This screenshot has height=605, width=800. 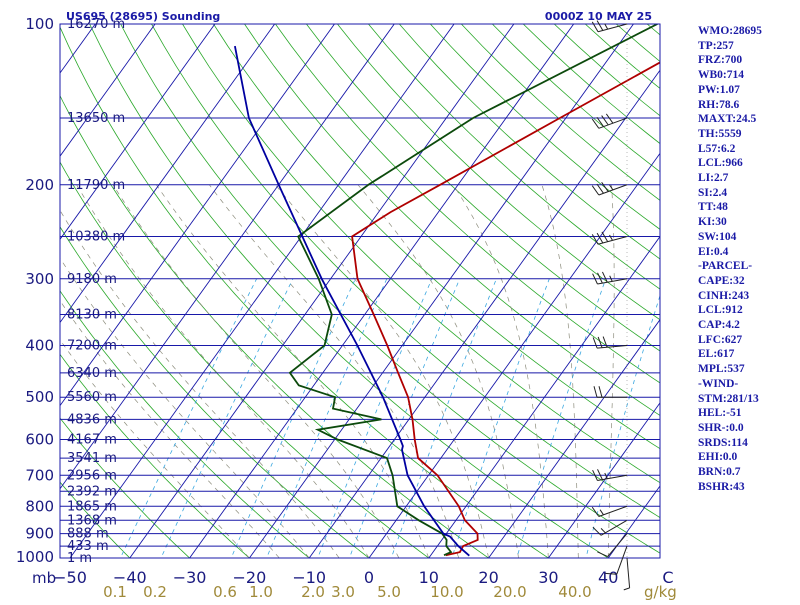 What do you see at coordinates (92, 373) in the screenshot?
I see `height-label-7: 6340 m` at bounding box center [92, 373].